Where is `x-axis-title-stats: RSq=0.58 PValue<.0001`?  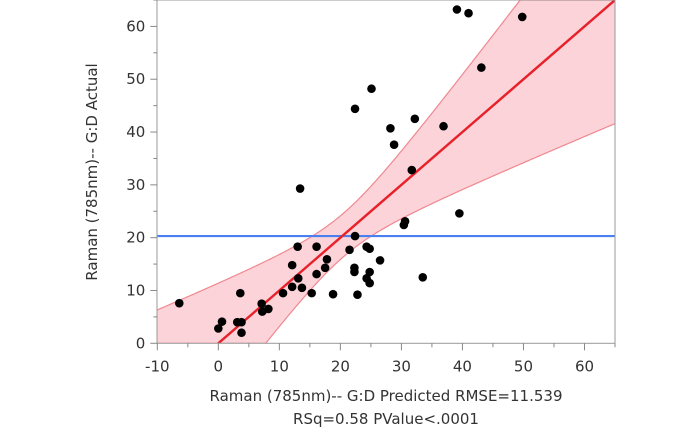 x-axis-title-stats: RSq=0.58 PValue<.0001 is located at coordinates (386, 419).